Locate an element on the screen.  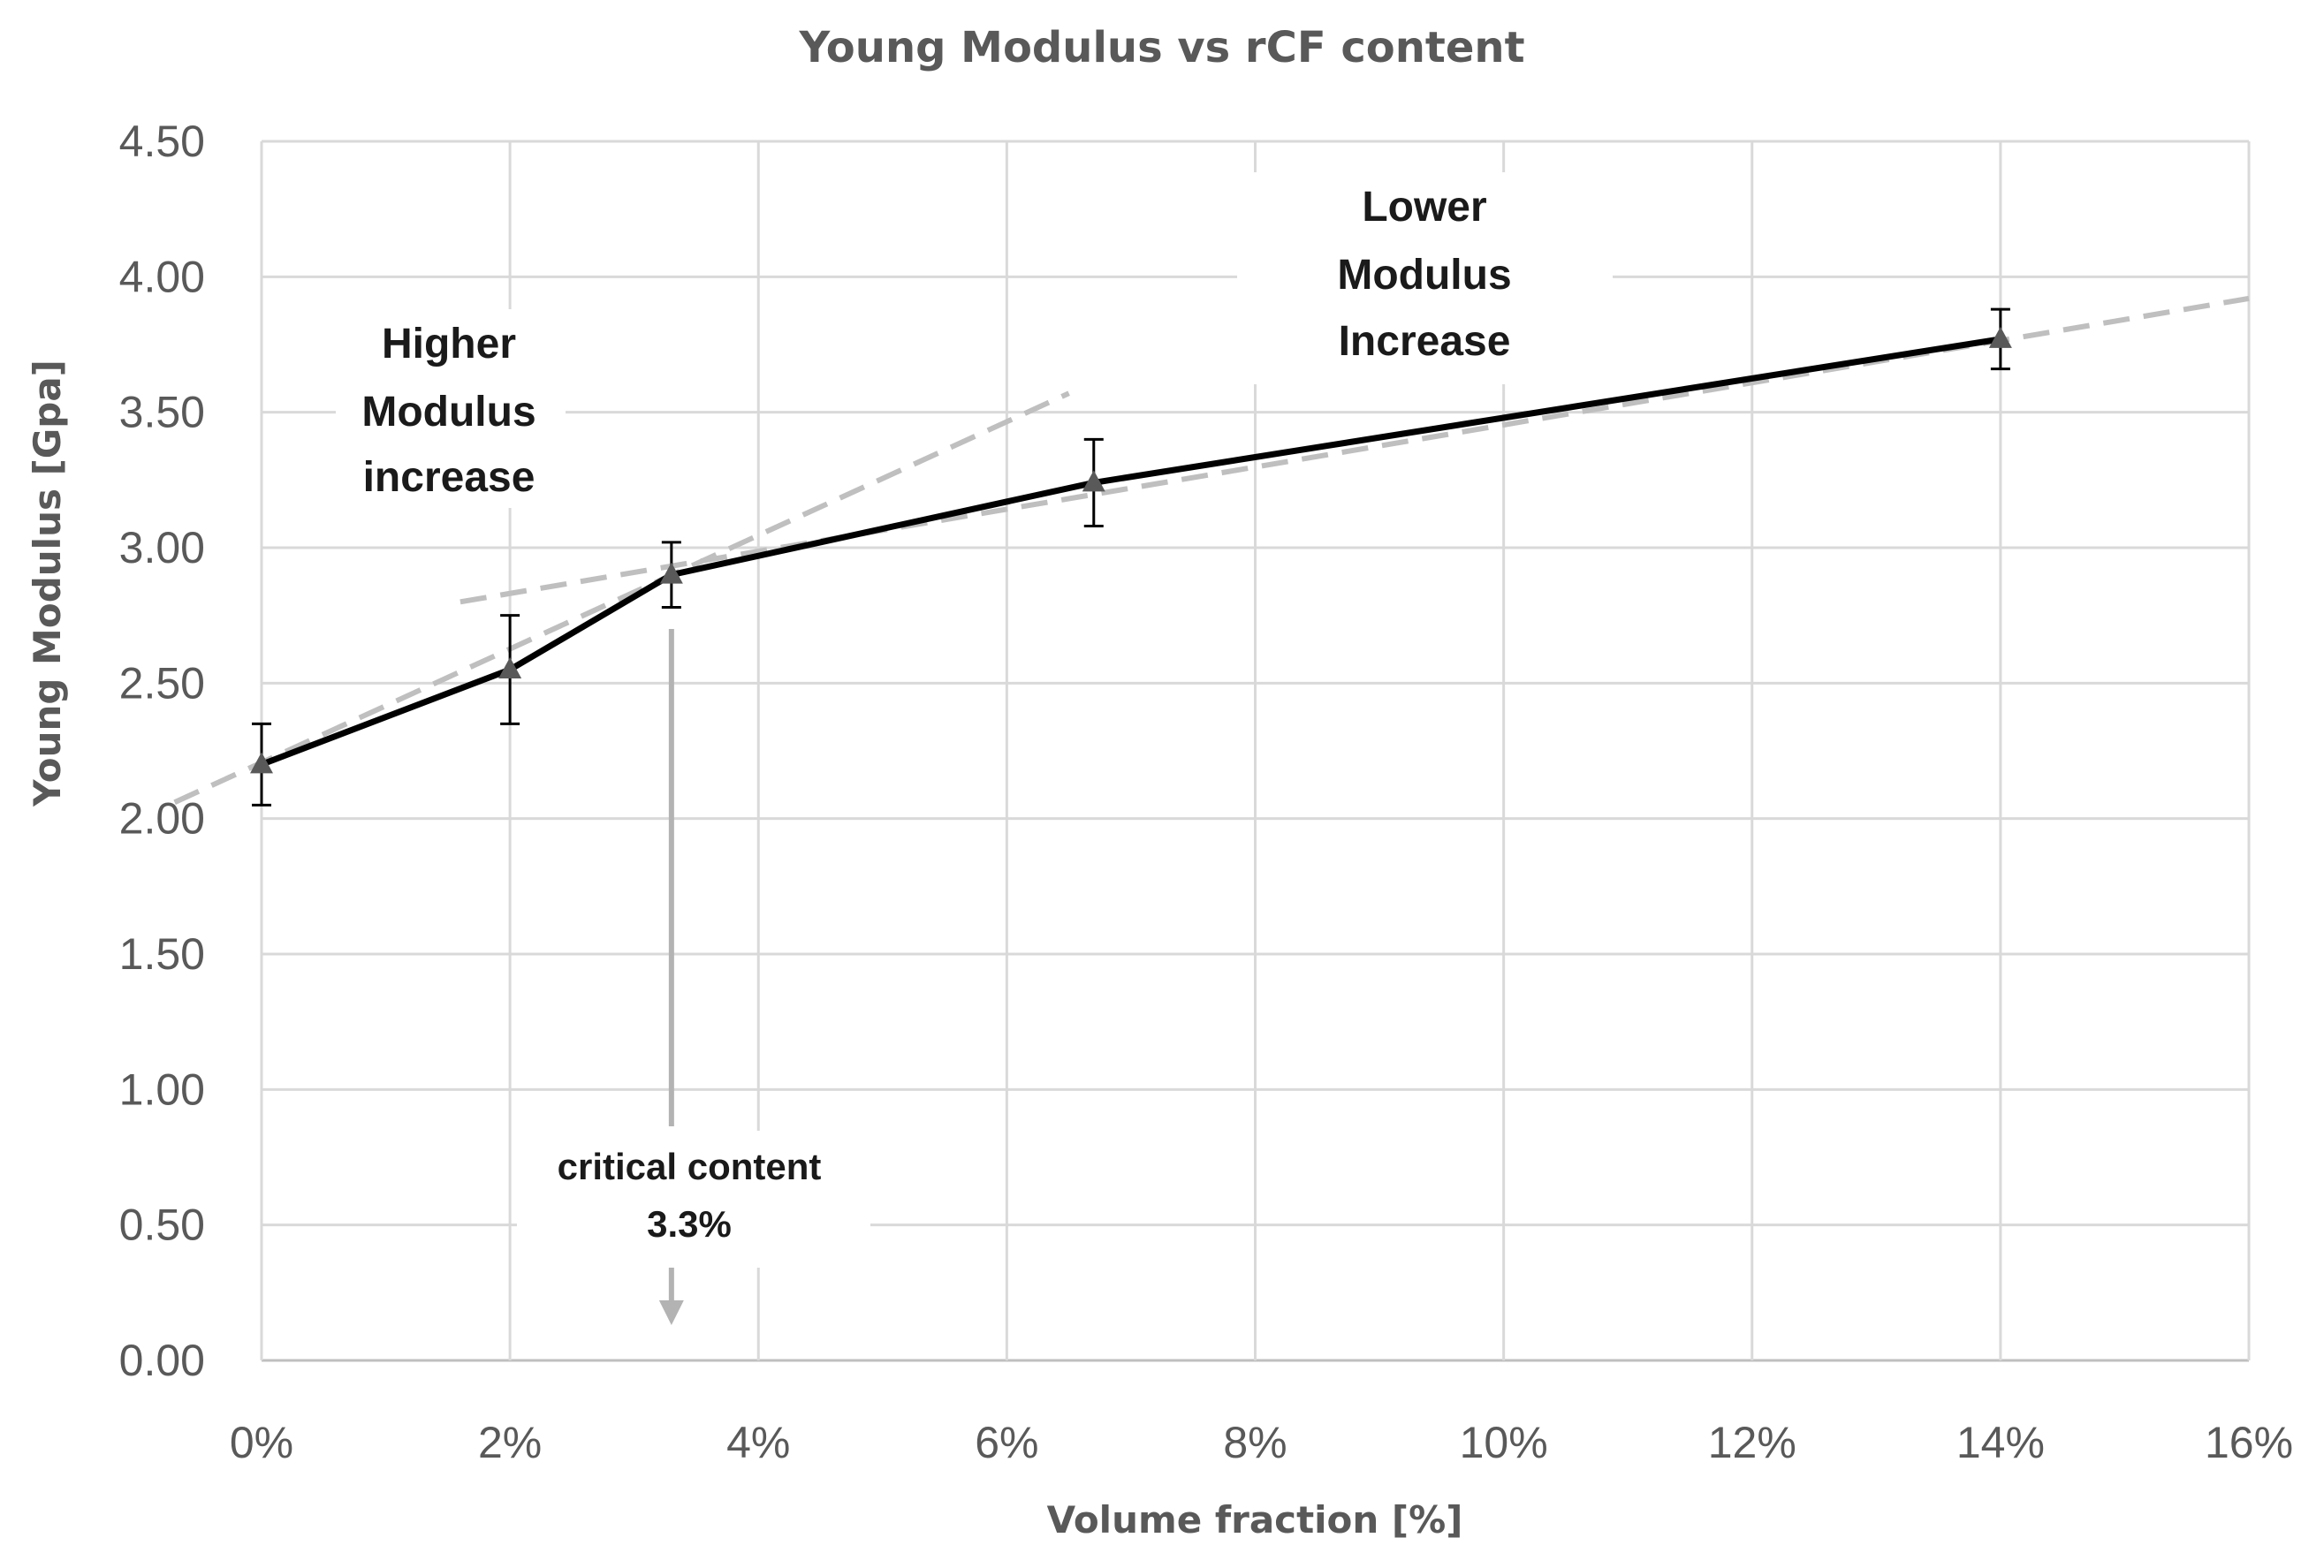
y-tick-label: 4.50 is located at coordinates (162, 141).